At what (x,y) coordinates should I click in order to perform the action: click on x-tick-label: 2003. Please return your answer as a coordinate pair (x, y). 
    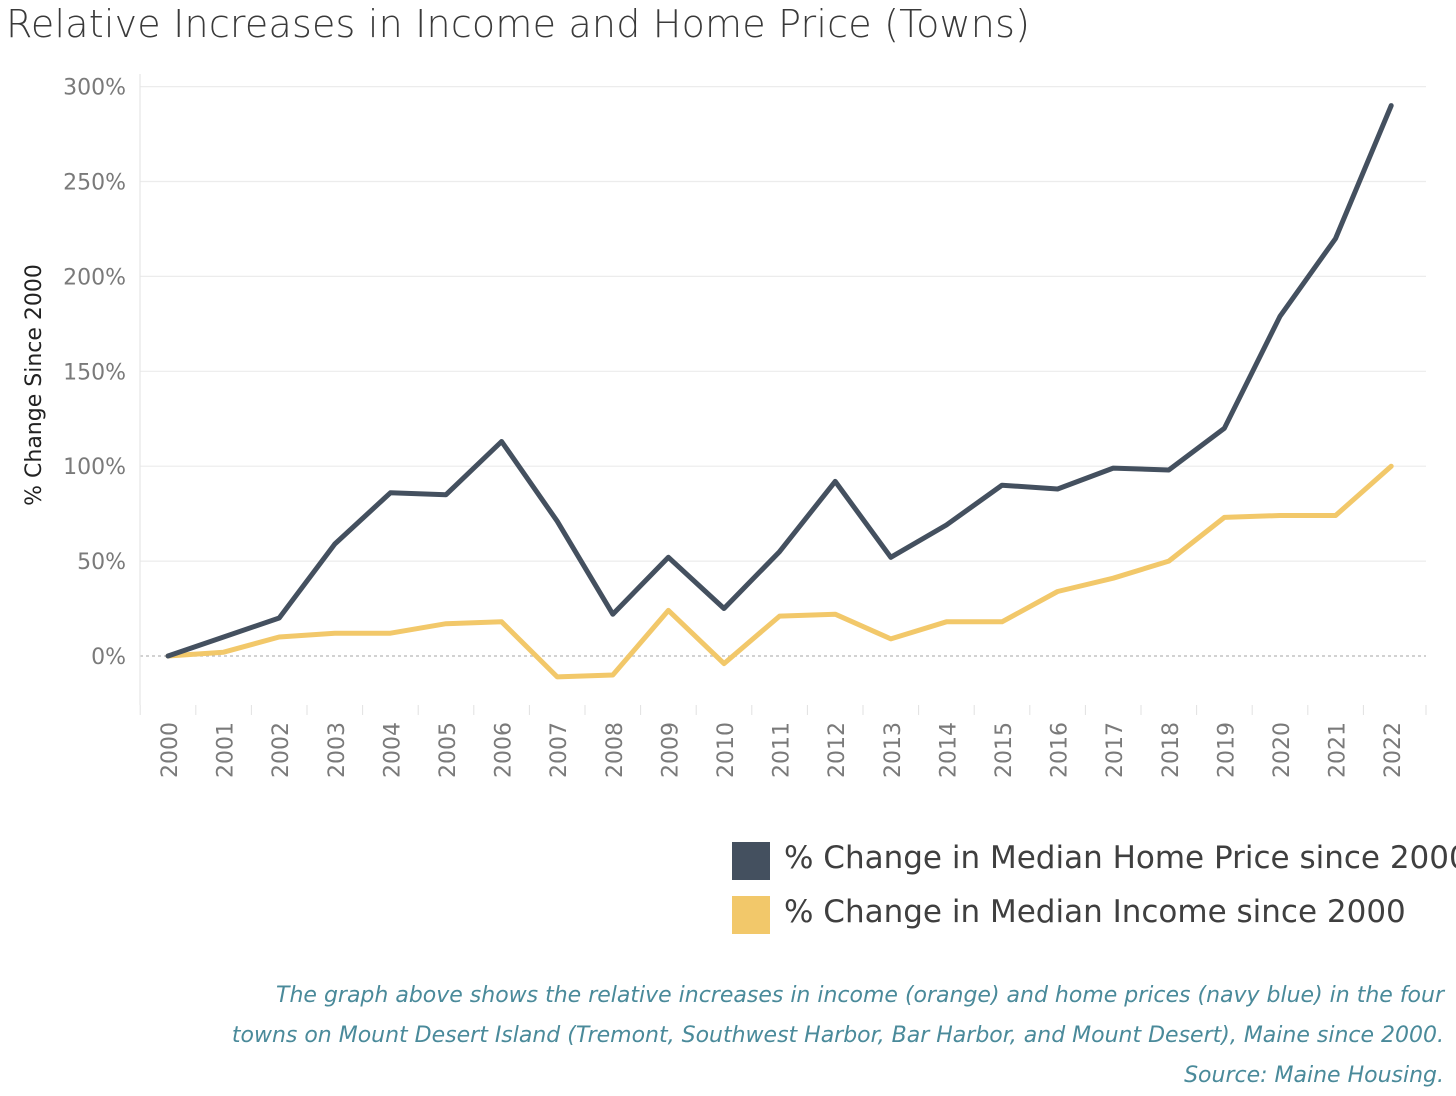
    Looking at the image, I should click on (337, 750).